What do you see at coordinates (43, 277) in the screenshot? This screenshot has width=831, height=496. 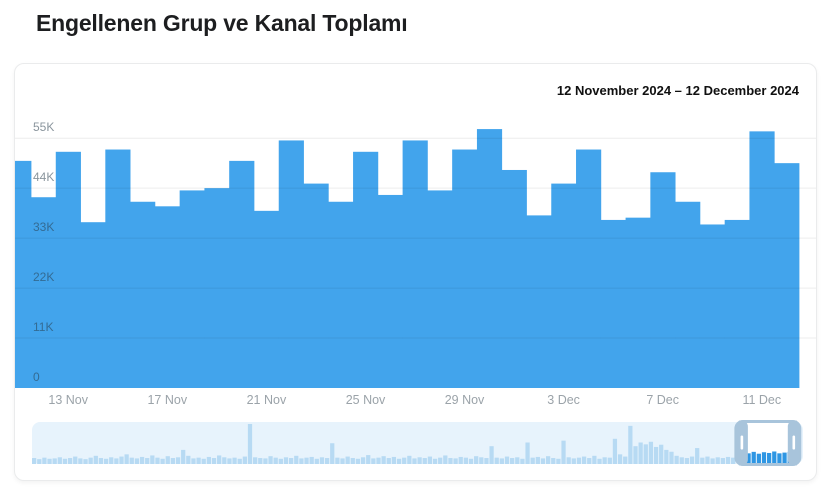 I see `y-tick-label: 22K` at bounding box center [43, 277].